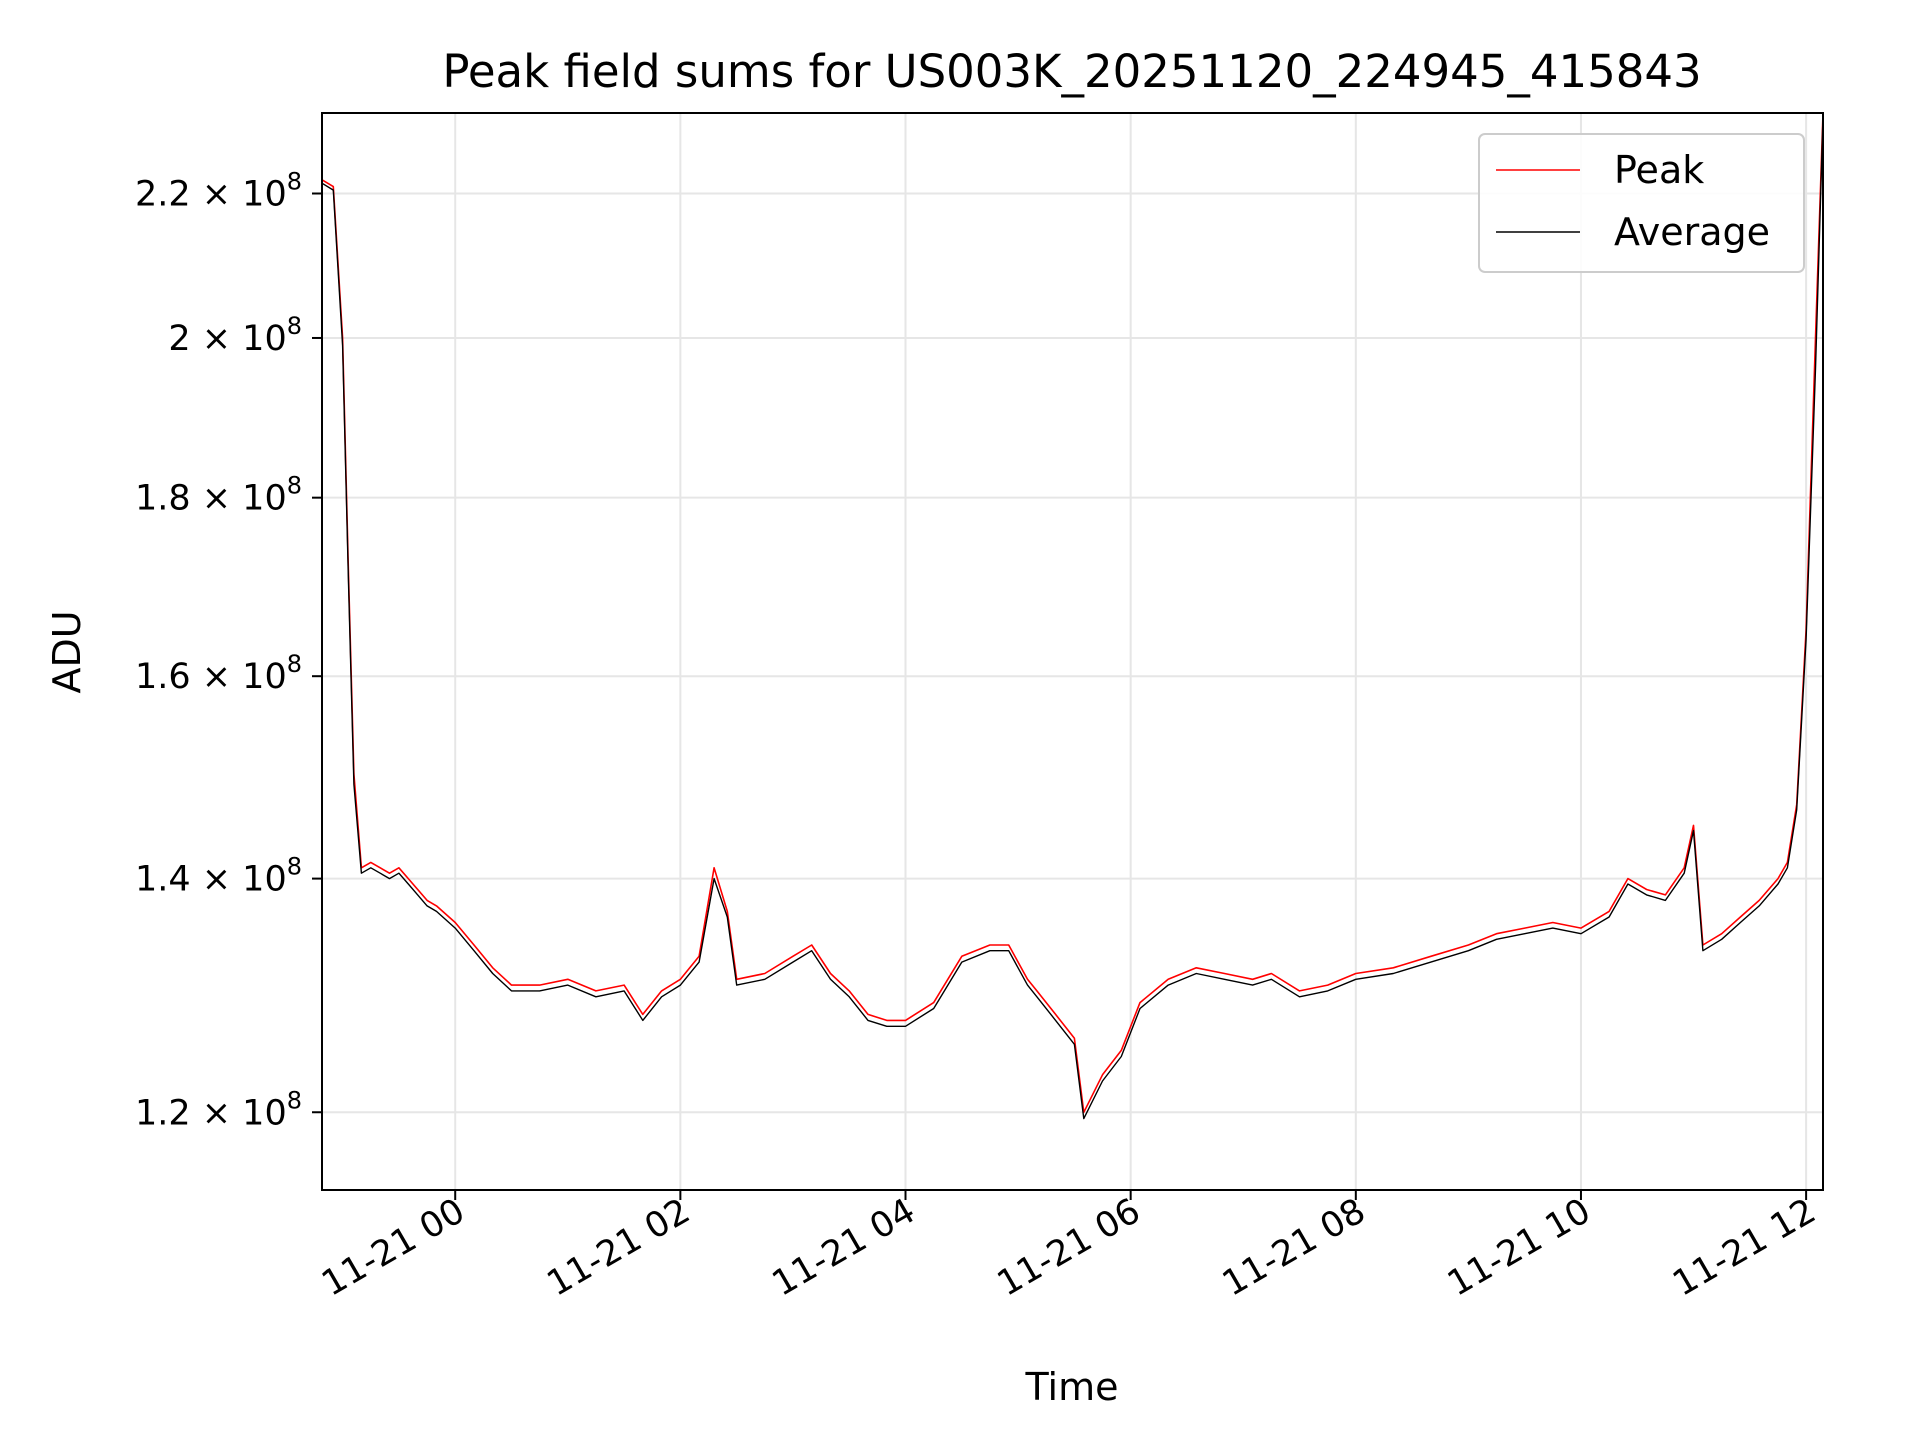 The width and height of the screenshot is (1920, 1440). Describe the element at coordinates (235, 335) in the screenshot. I see `y-tick-label: 2 × 108` at that location.